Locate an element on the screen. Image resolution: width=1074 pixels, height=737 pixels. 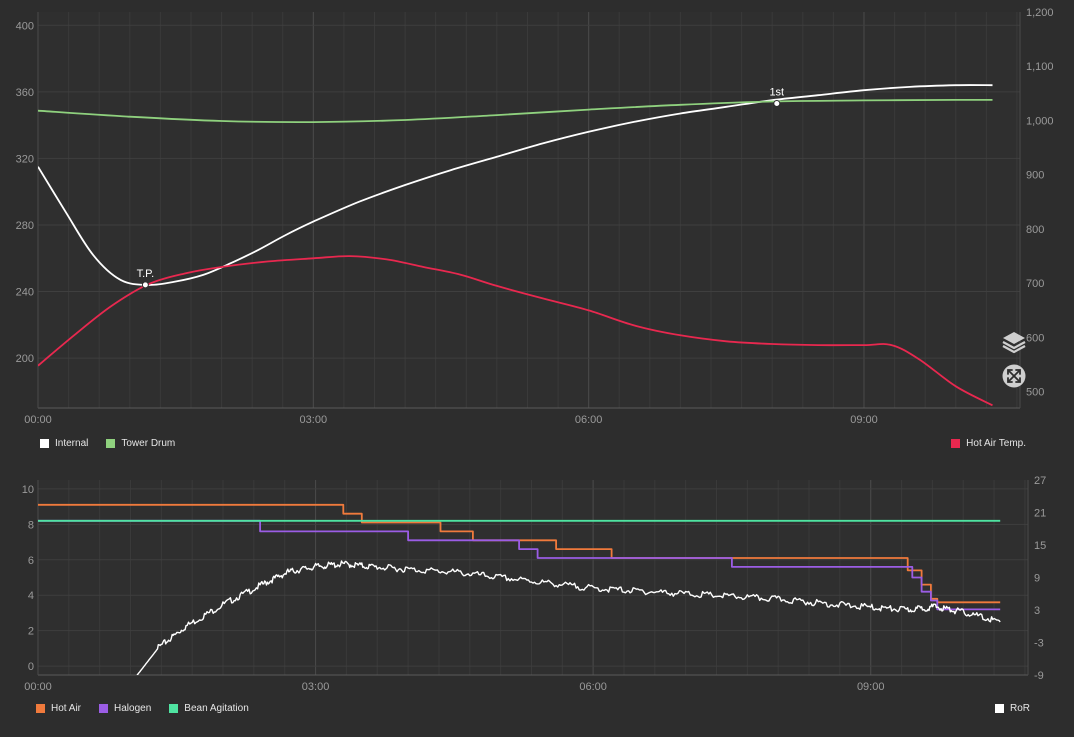
expand-icon is located at coordinates (1014, 376).